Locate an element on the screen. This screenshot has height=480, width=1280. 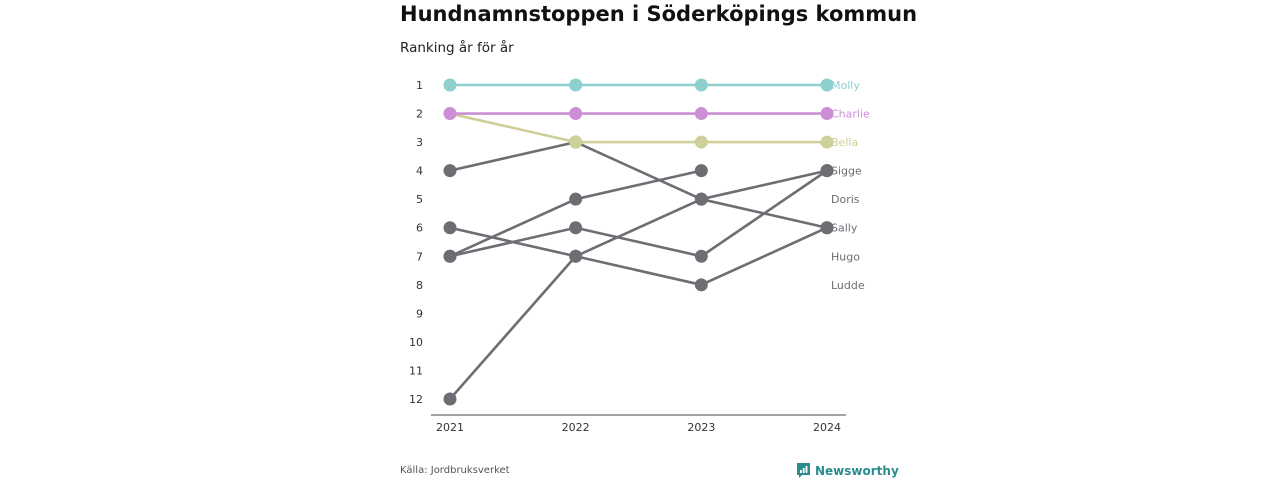
brand-logo: Newsworthy is located at coordinates (847, 470).